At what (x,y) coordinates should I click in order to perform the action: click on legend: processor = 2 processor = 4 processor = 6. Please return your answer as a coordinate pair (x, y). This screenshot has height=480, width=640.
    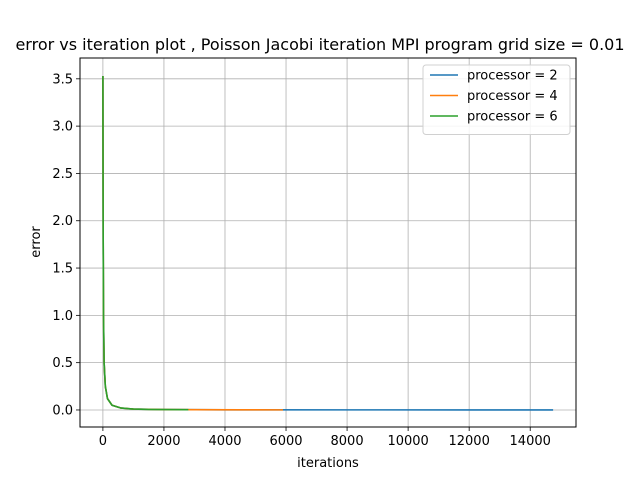
    Looking at the image, I should click on (496, 100).